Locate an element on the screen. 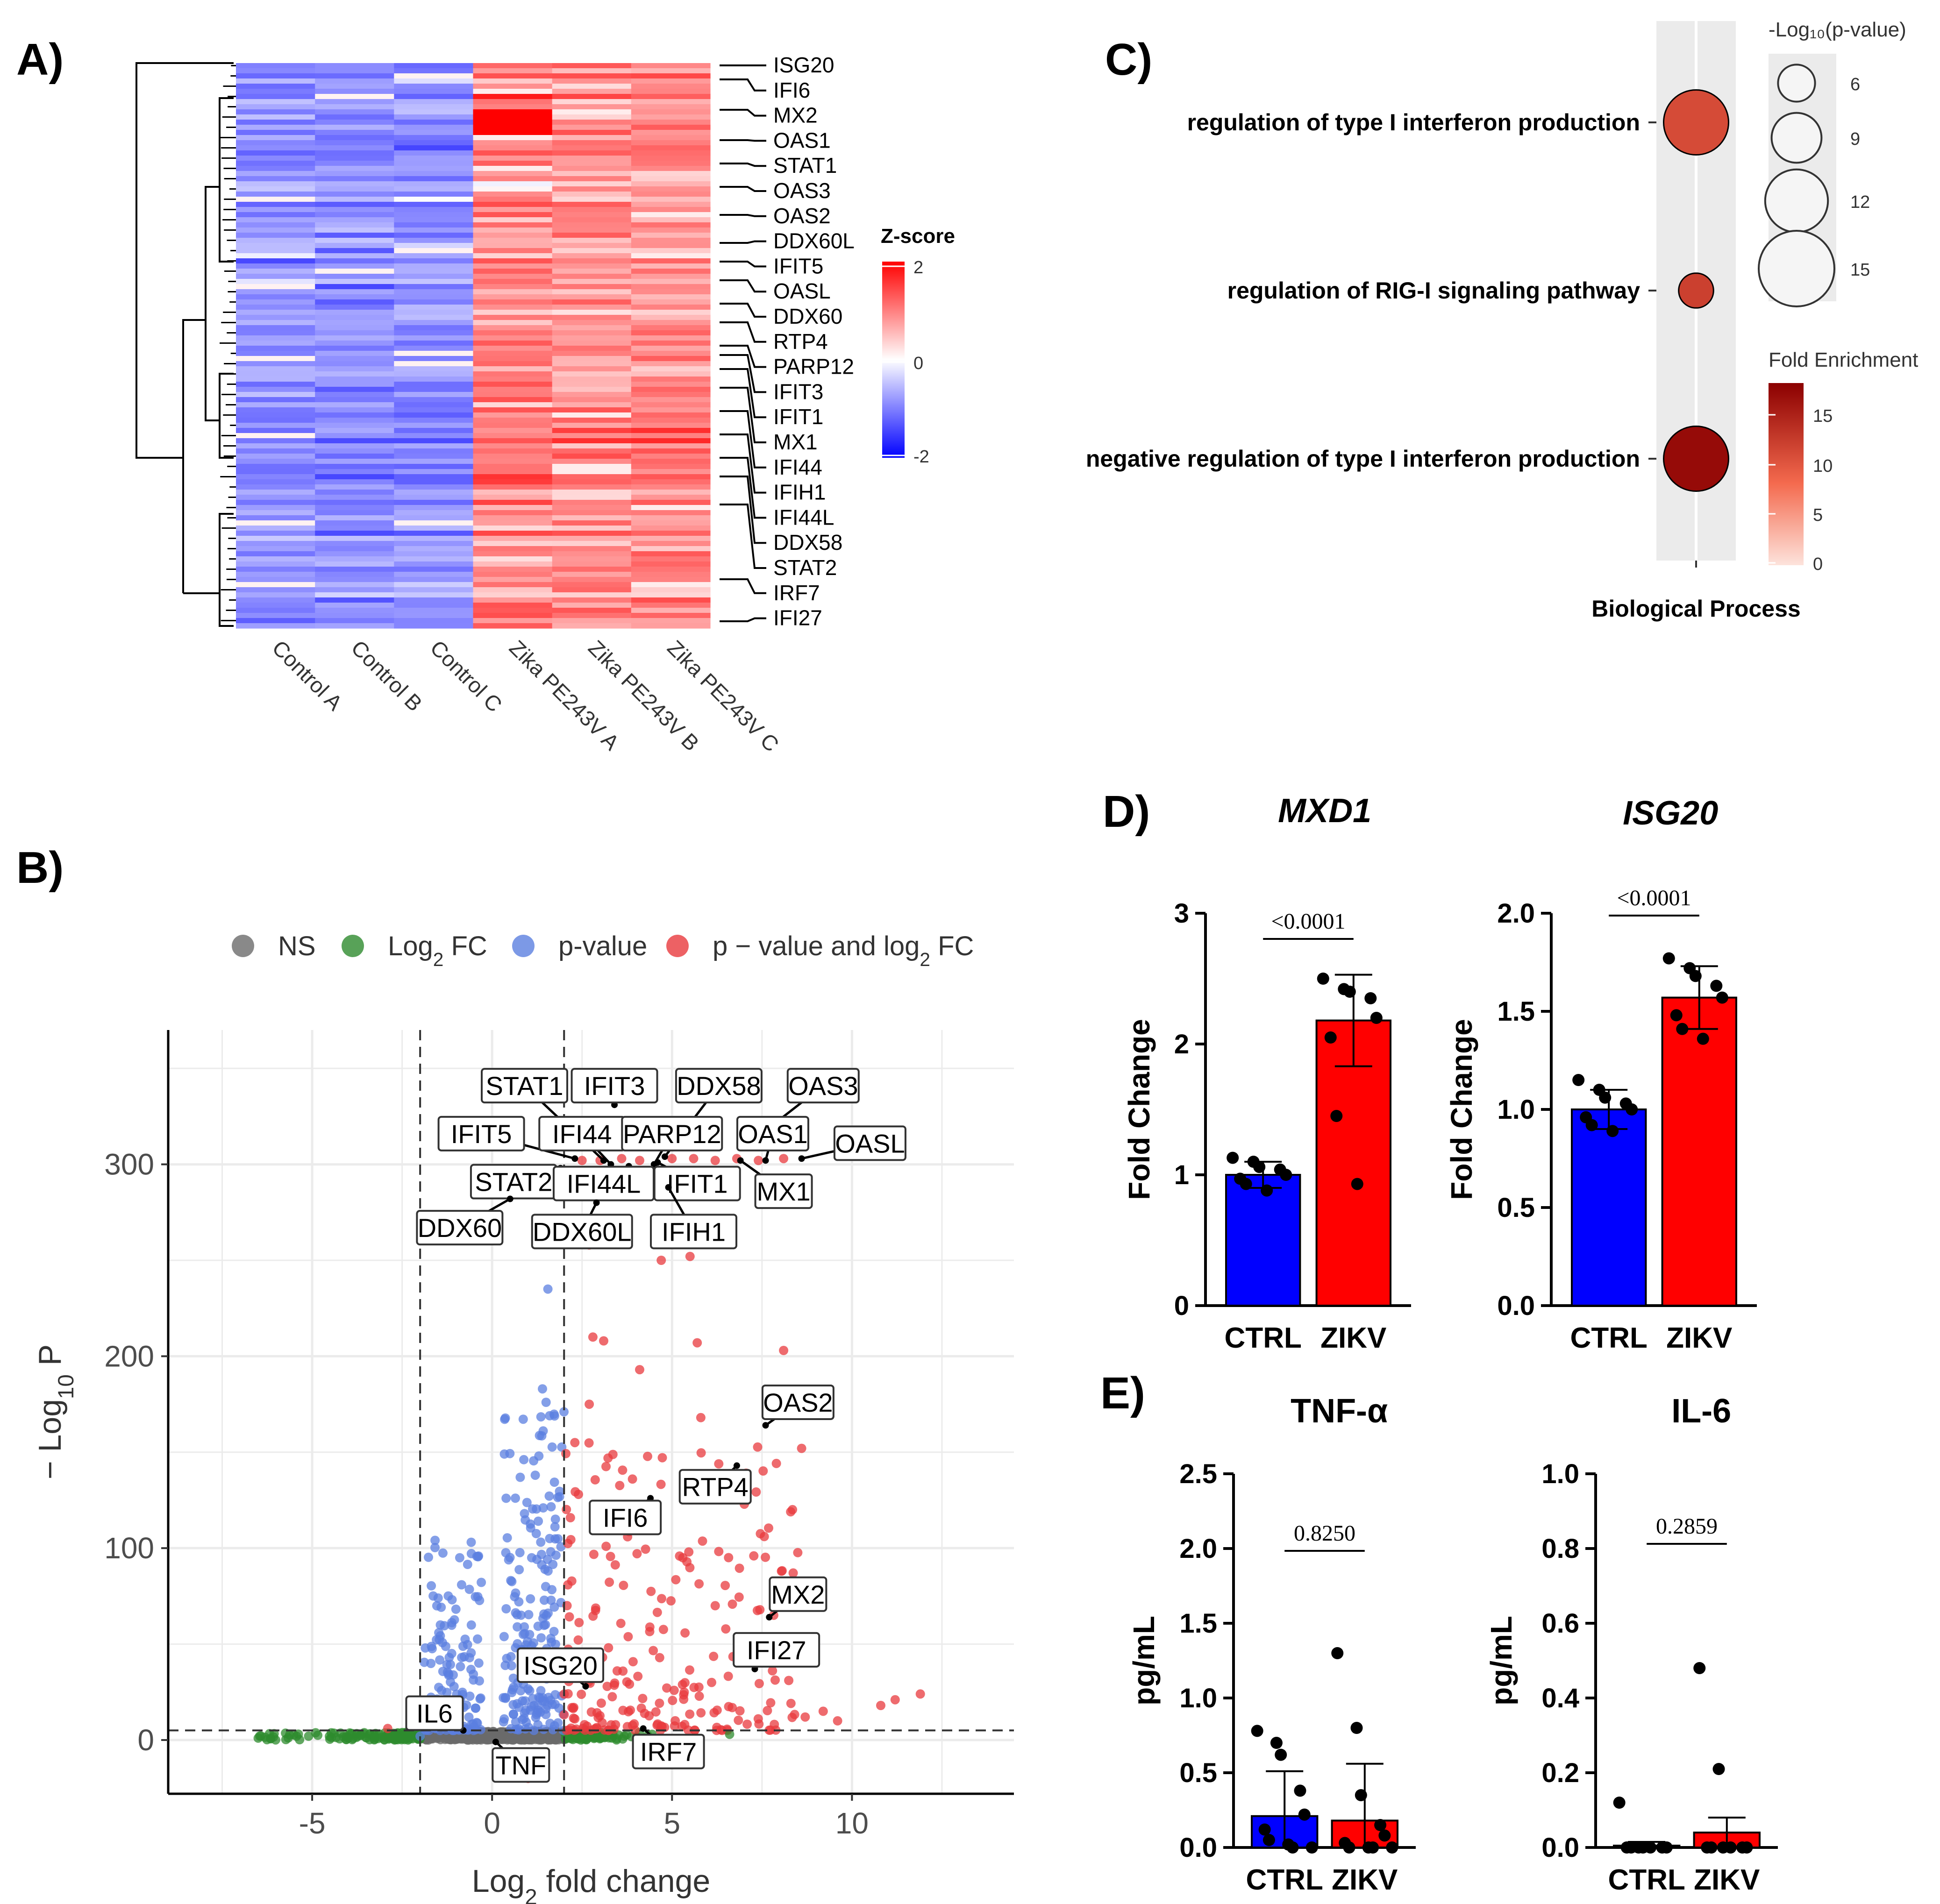  gene-label: STAT2 is located at coordinates (805, 567).